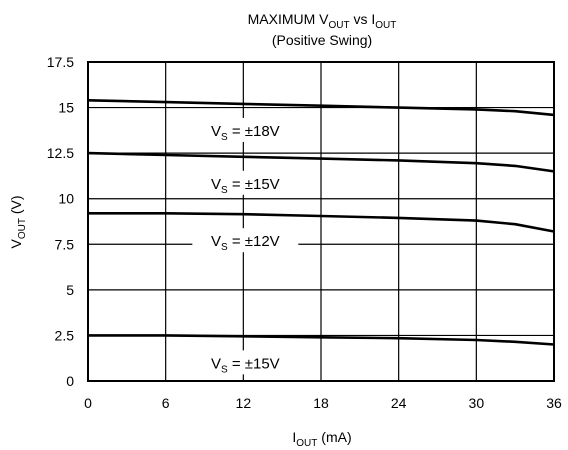  I want to click on y-tick-labels: 0 2.5 5 7.5 10 12.5 15 17.5, so click(60, 221).